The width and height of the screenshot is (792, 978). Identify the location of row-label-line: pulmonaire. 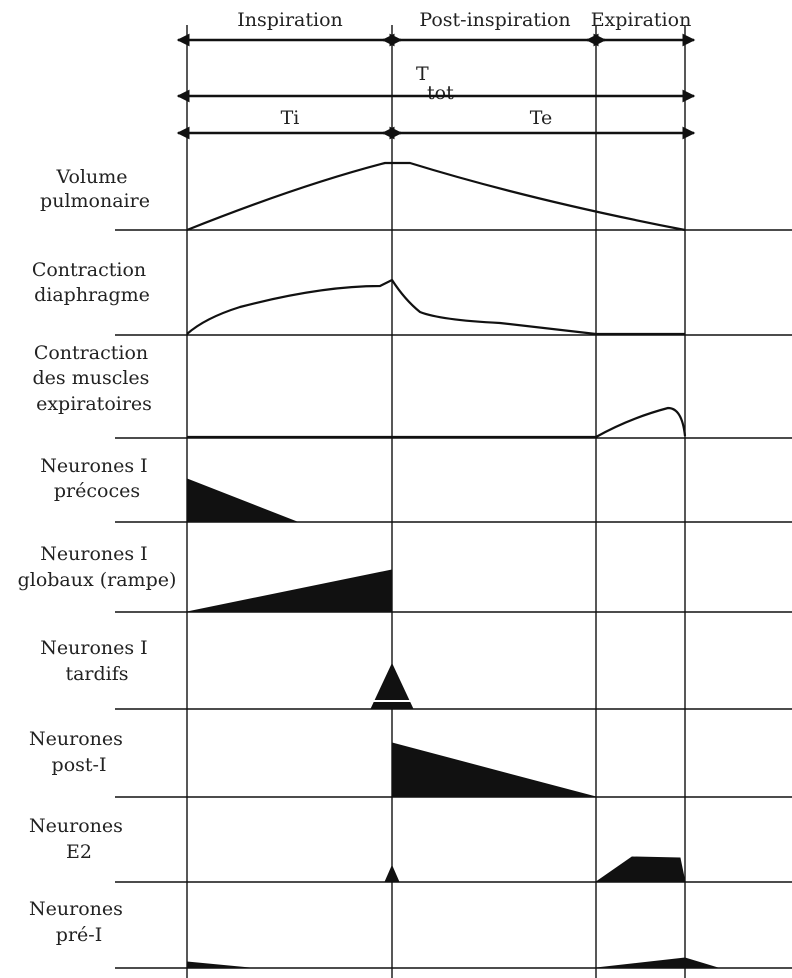
(95, 201).